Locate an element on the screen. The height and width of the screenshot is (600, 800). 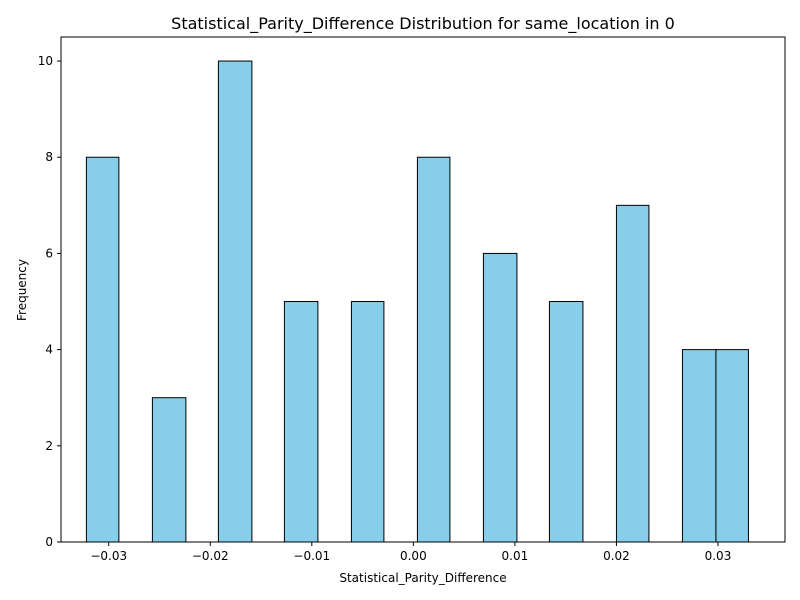
x-tick-label: −0.02 is located at coordinates (210, 556).